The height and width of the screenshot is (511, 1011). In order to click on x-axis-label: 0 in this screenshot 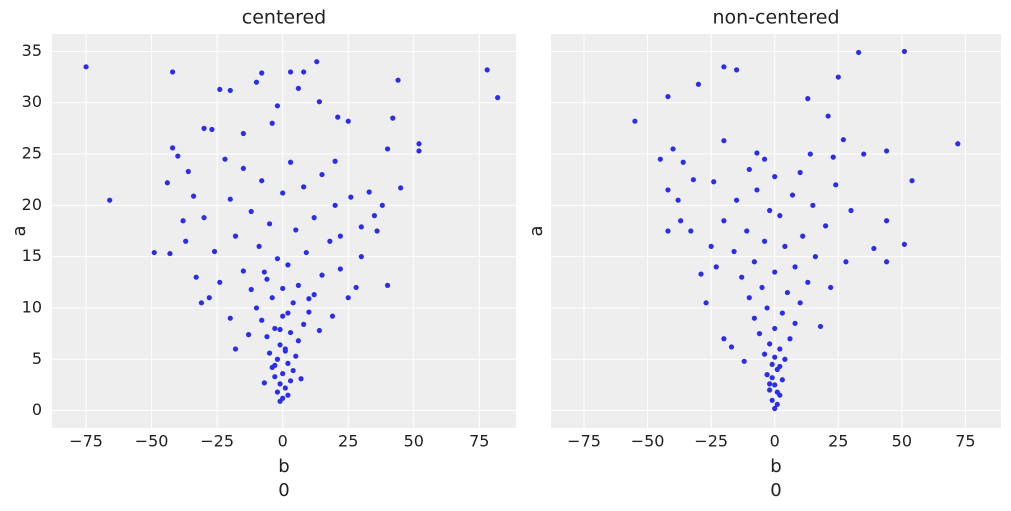, I will do `click(775, 490)`.